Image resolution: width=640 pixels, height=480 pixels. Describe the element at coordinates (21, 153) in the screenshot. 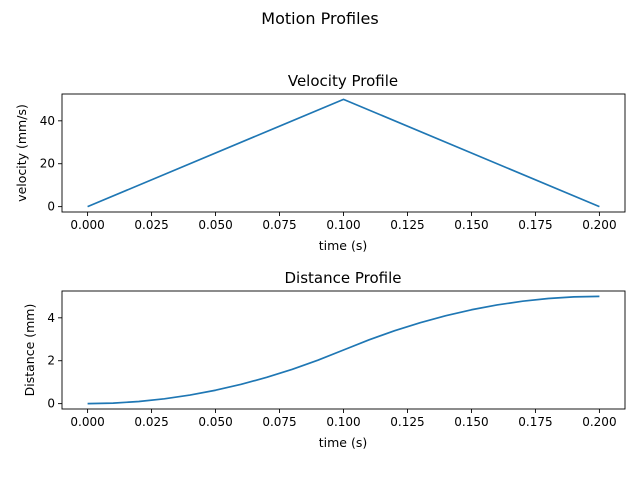

I see `velocity-y-axis-label: velocity (mm/s)` at that location.